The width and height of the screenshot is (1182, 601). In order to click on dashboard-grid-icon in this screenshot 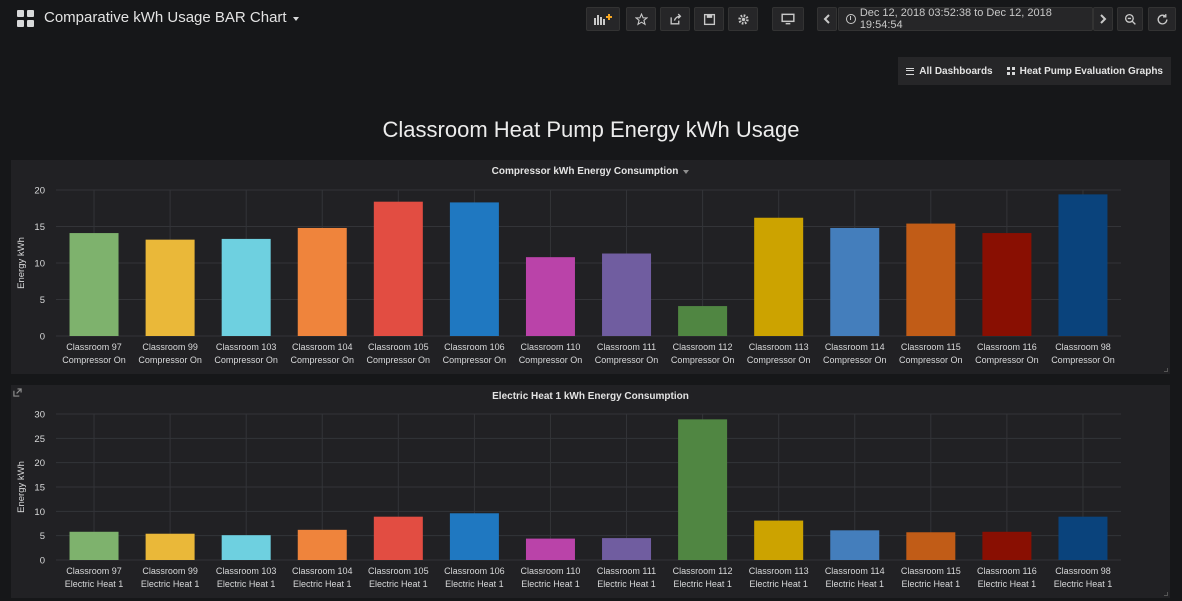, I will do `click(1010, 71)`.